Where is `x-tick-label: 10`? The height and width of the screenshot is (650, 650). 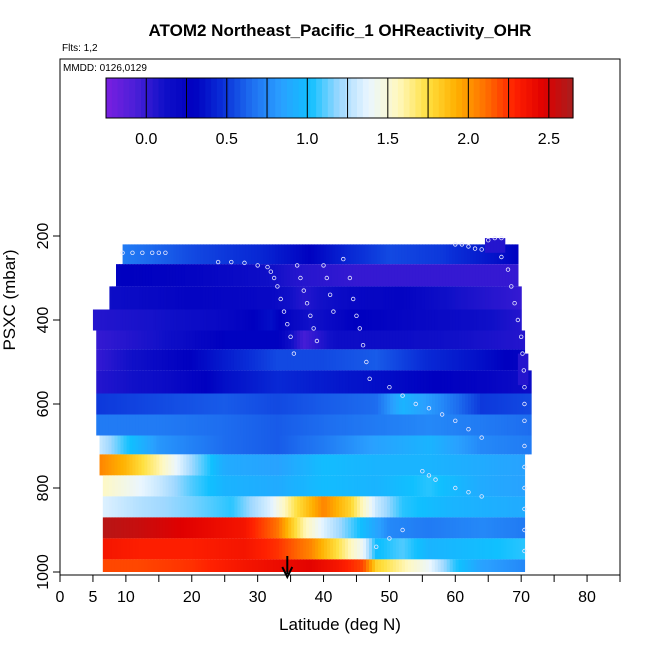 x-tick-label: 10 is located at coordinates (126, 597).